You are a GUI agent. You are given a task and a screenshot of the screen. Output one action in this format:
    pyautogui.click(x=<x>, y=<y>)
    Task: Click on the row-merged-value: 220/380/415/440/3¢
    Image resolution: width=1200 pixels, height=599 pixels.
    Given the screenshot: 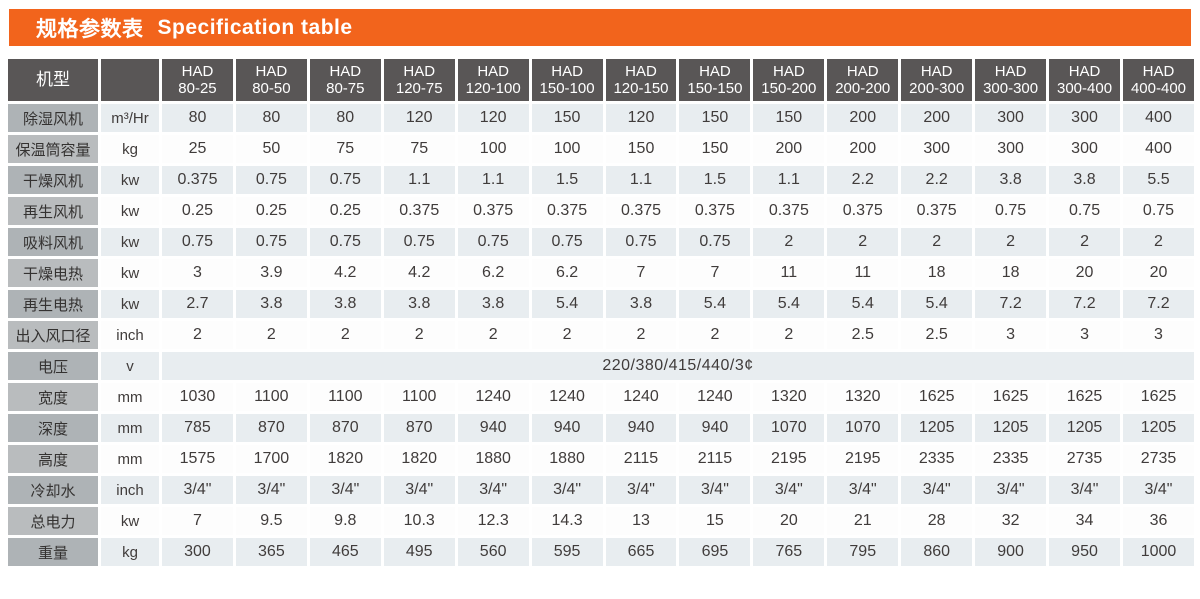 What is the action you would take?
    pyautogui.click(x=678, y=366)
    